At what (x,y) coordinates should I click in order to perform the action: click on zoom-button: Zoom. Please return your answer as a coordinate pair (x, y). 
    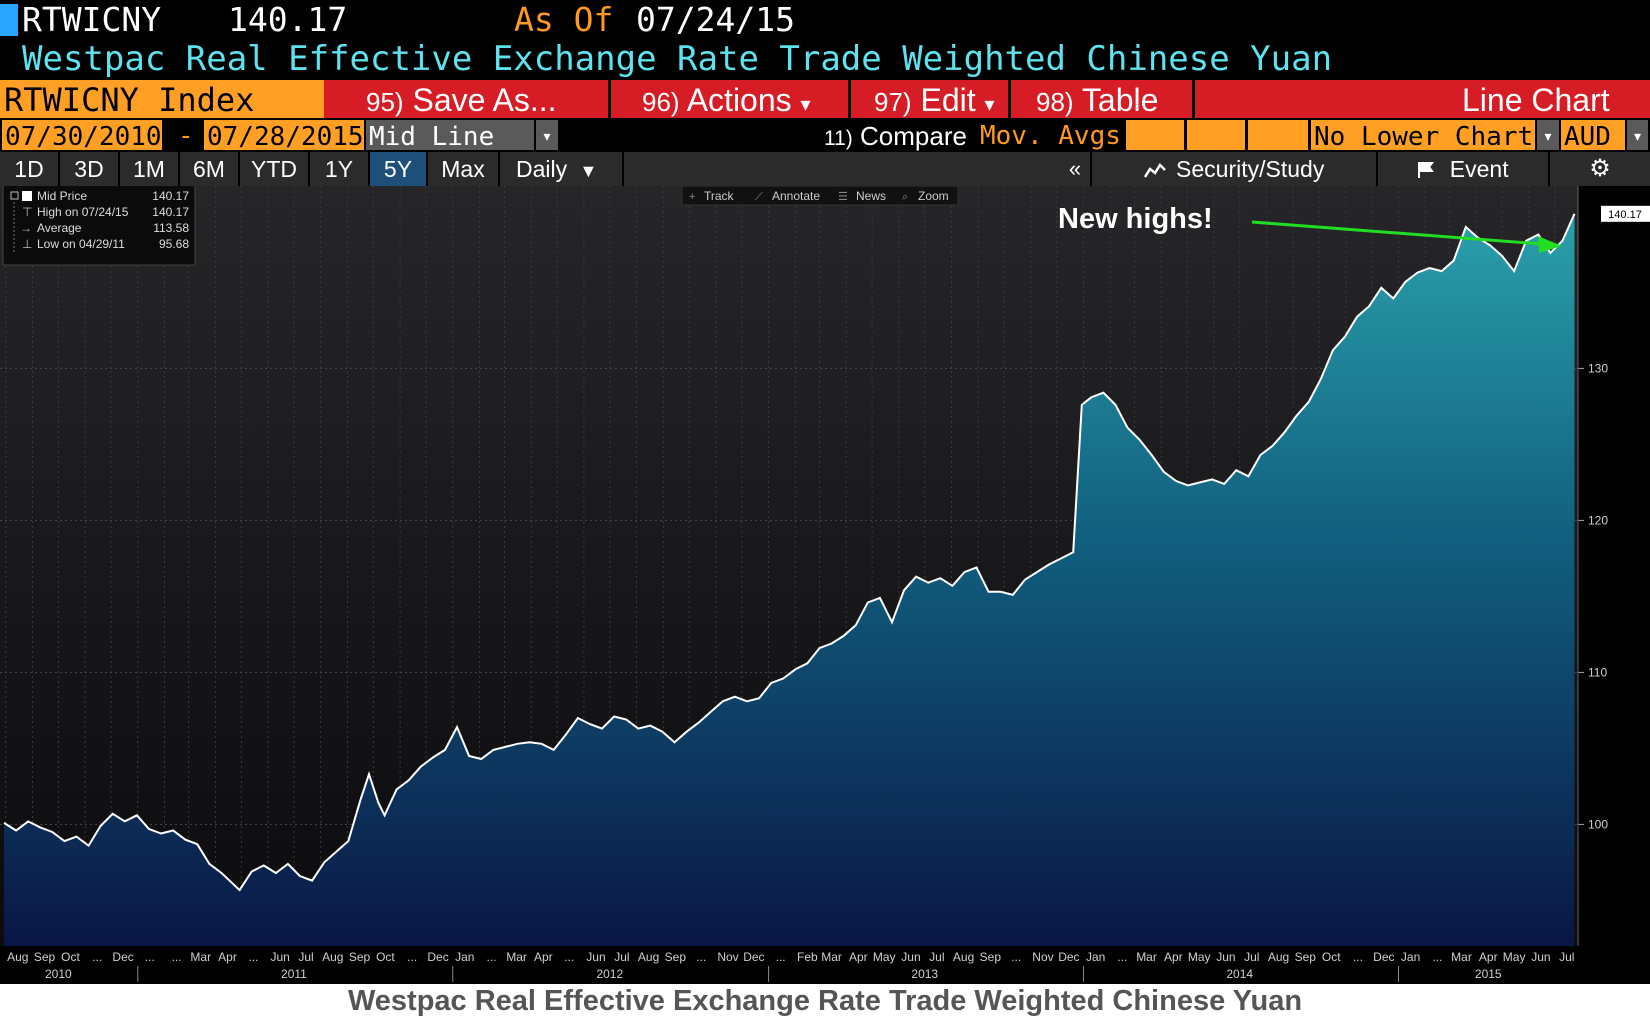
    Looking at the image, I should click on (933, 196).